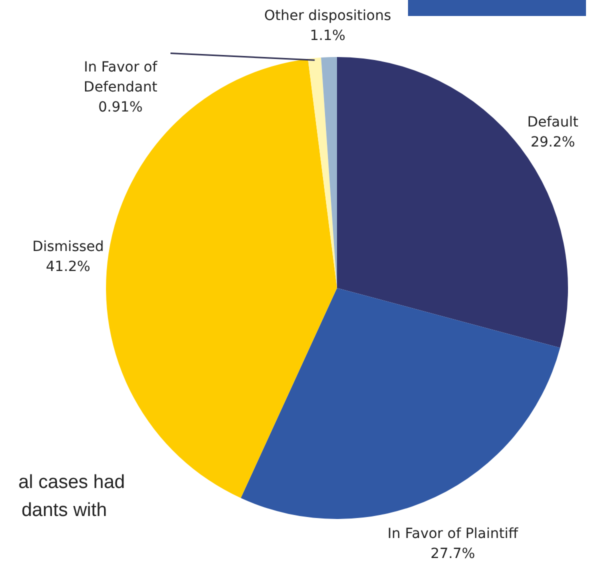  I want to click on slice-label: In Favor of Plaintiff, so click(453, 534).